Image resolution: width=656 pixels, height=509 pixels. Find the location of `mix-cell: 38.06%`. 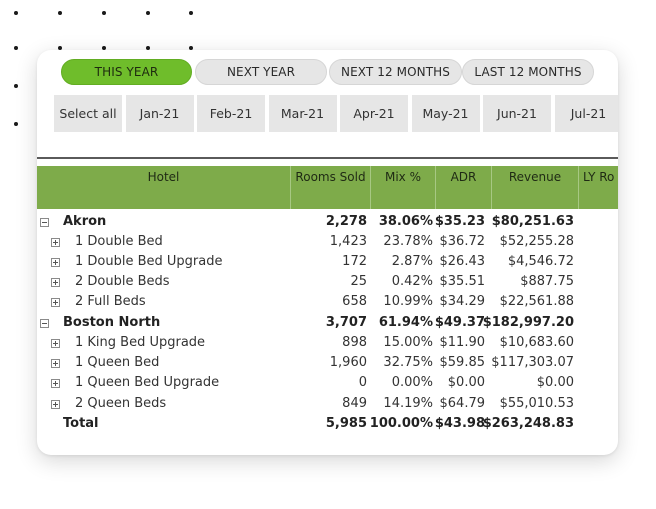

mix-cell: 38.06% is located at coordinates (405, 221).